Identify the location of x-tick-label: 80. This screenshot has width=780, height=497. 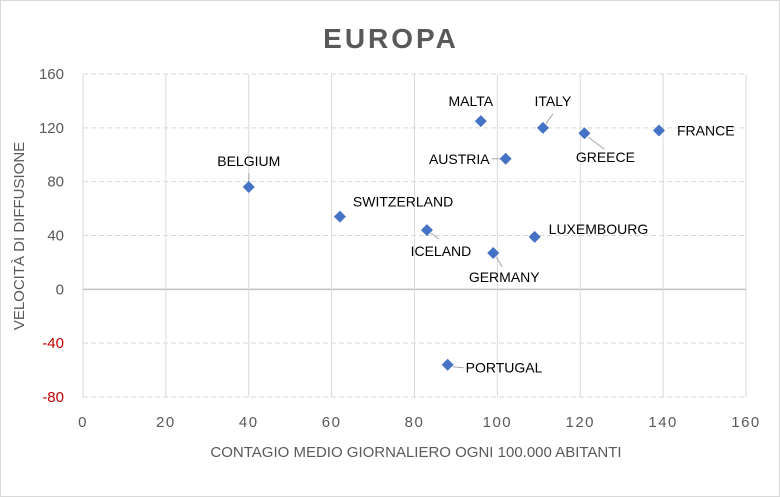
(415, 422).